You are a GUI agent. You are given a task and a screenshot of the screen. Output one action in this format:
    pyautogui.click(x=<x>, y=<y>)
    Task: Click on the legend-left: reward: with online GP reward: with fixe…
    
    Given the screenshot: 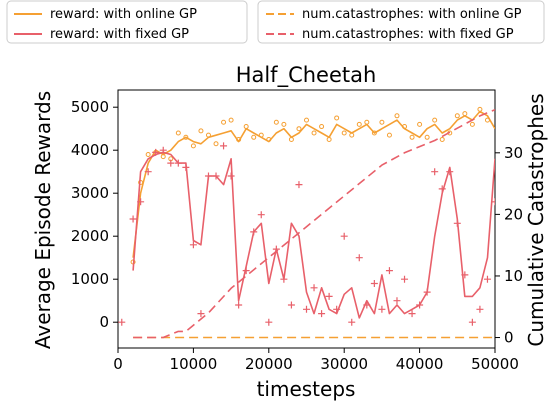 What is the action you would take?
    pyautogui.click(x=127, y=22)
    